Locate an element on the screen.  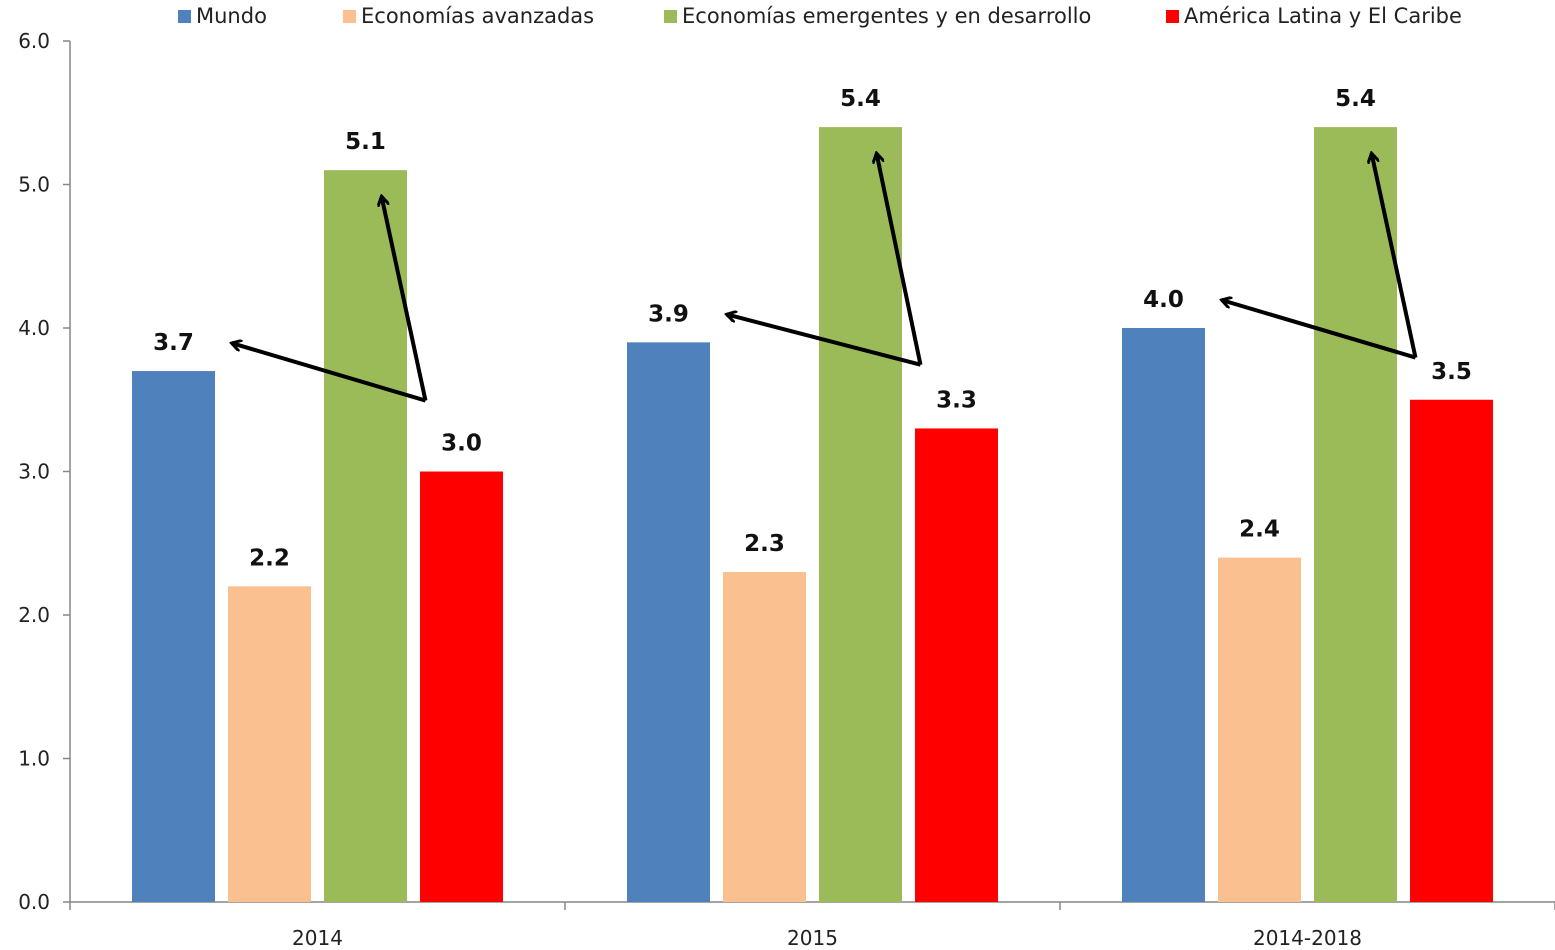
legend-label-avanzadas: Economías avanzadas is located at coordinates (478, 16).